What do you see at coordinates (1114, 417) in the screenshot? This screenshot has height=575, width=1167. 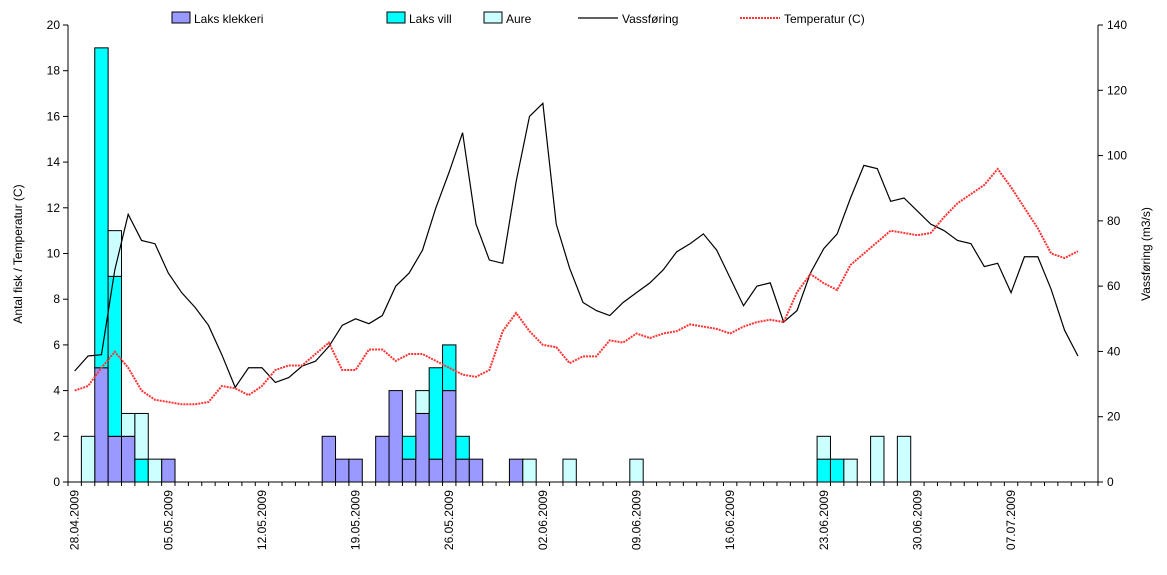 I see `y2-tick-label: 20` at bounding box center [1114, 417].